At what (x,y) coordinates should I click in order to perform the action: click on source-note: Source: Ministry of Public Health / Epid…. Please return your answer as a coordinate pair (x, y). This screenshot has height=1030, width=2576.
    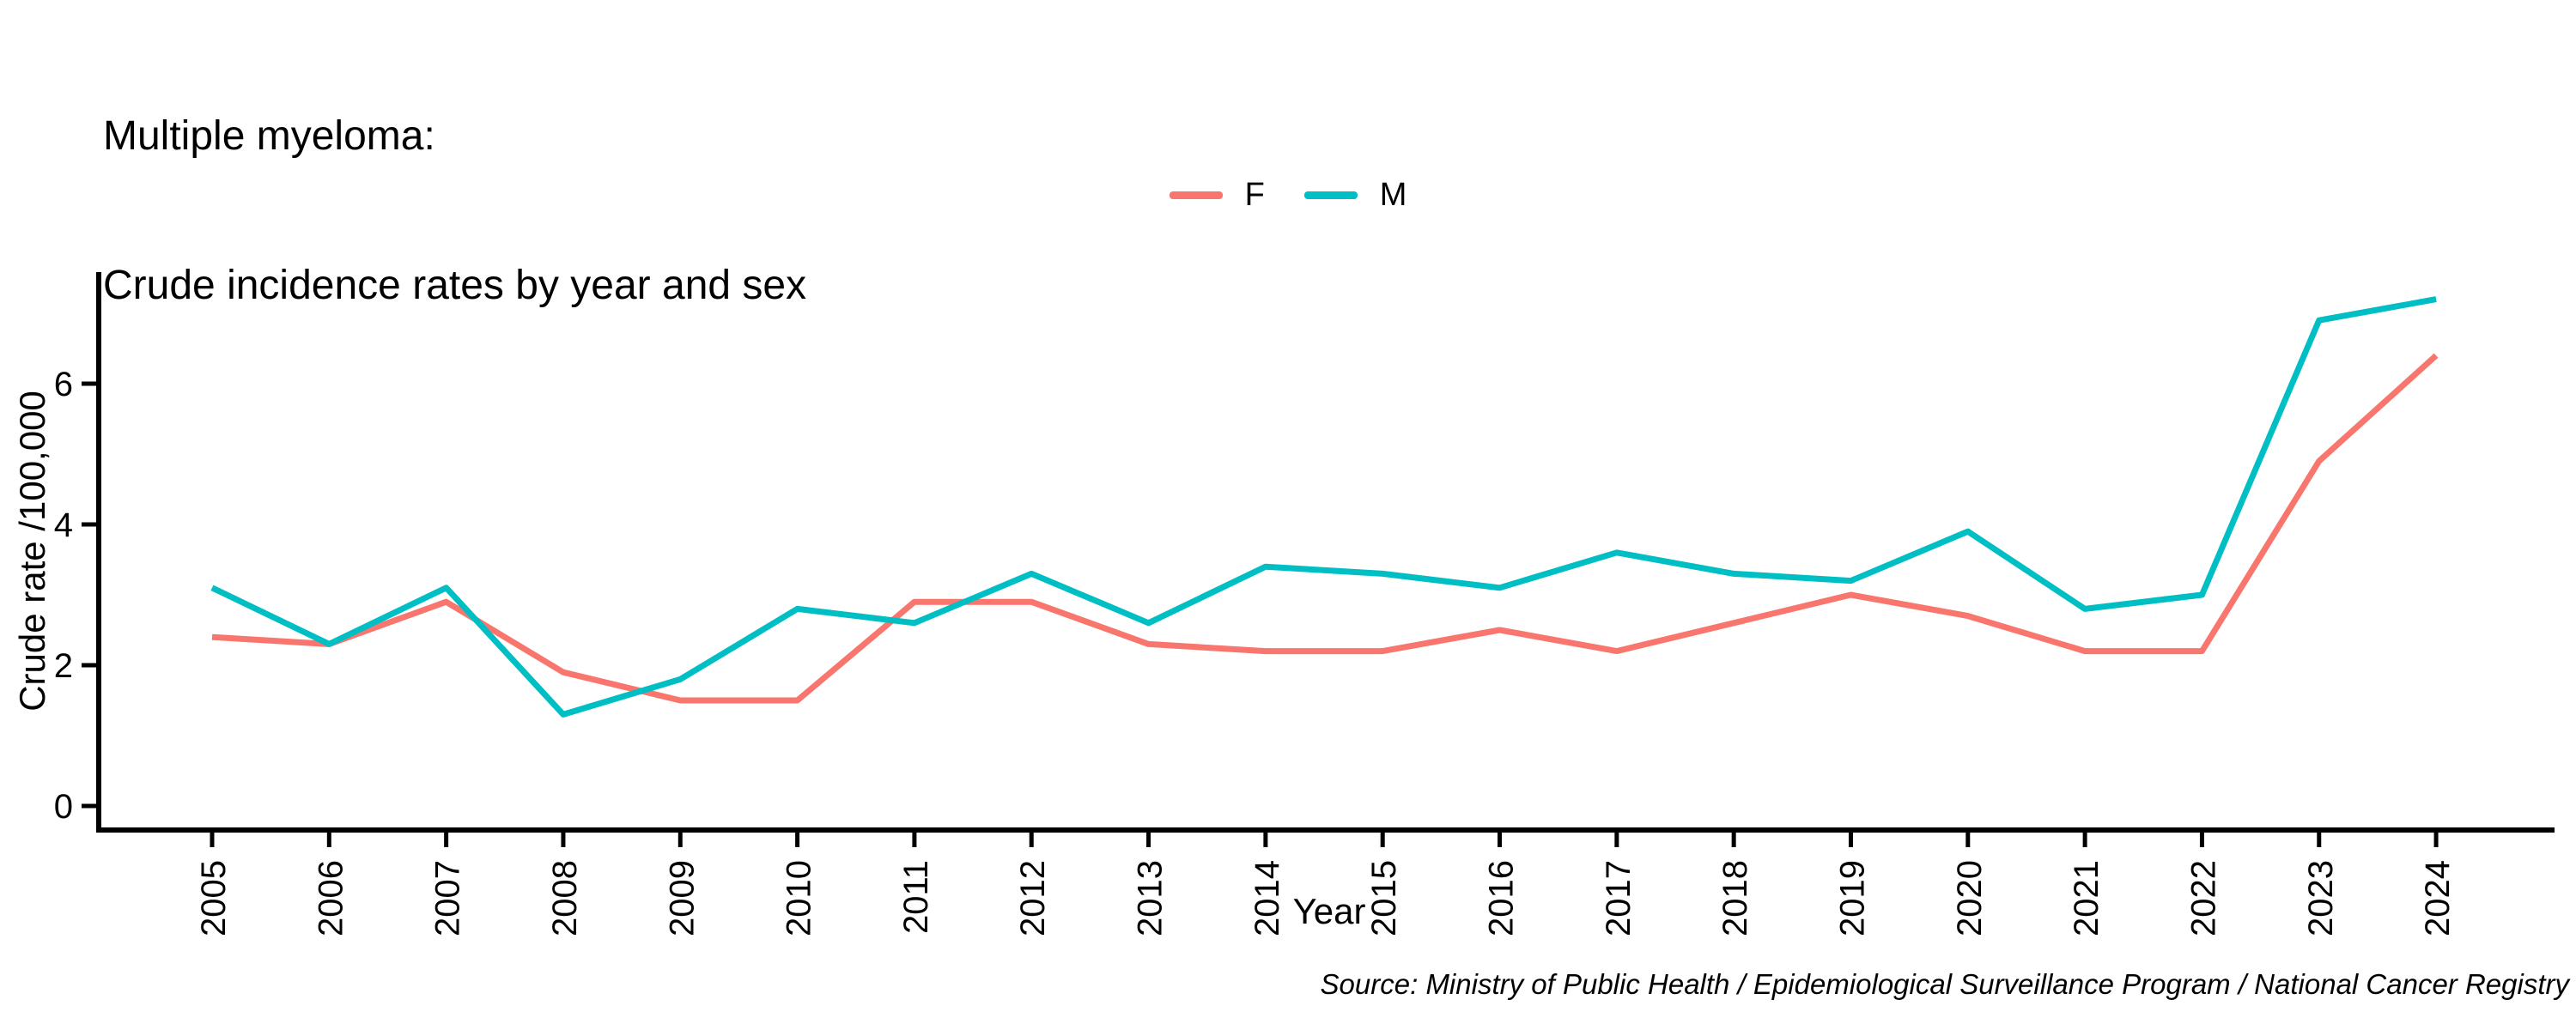
    Looking at the image, I should click on (1945, 984).